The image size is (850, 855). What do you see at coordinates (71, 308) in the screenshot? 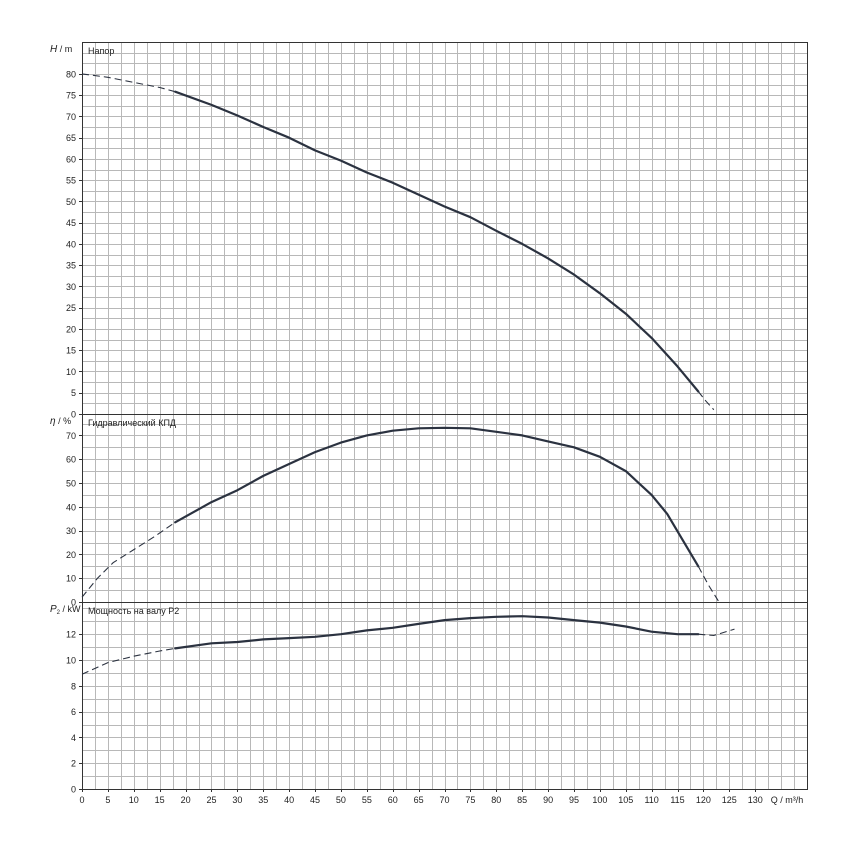
I see `y-tick-label: 25` at bounding box center [71, 308].